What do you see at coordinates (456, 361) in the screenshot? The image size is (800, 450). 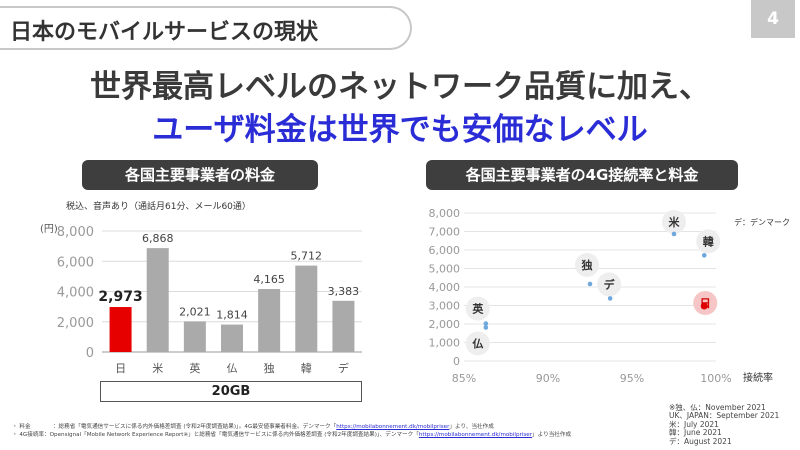 I see `scatter-y-tick-label: 0` at bounding box center [456, 361].